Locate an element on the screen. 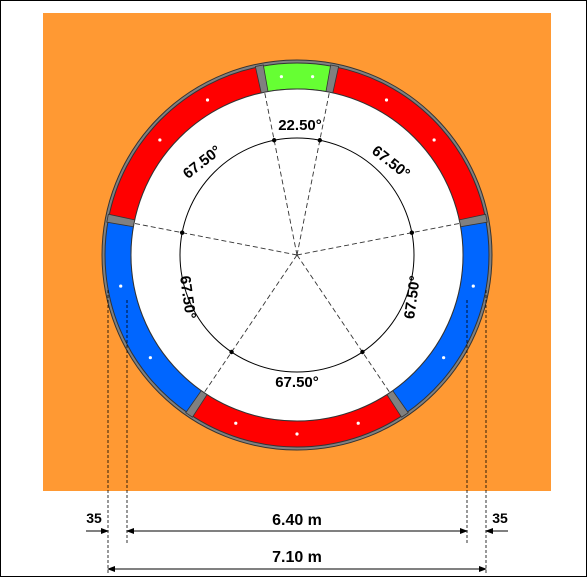 This screenshot has width=587, height=577. angle-label-right: 67.50° is located at coordinates (412, 297).